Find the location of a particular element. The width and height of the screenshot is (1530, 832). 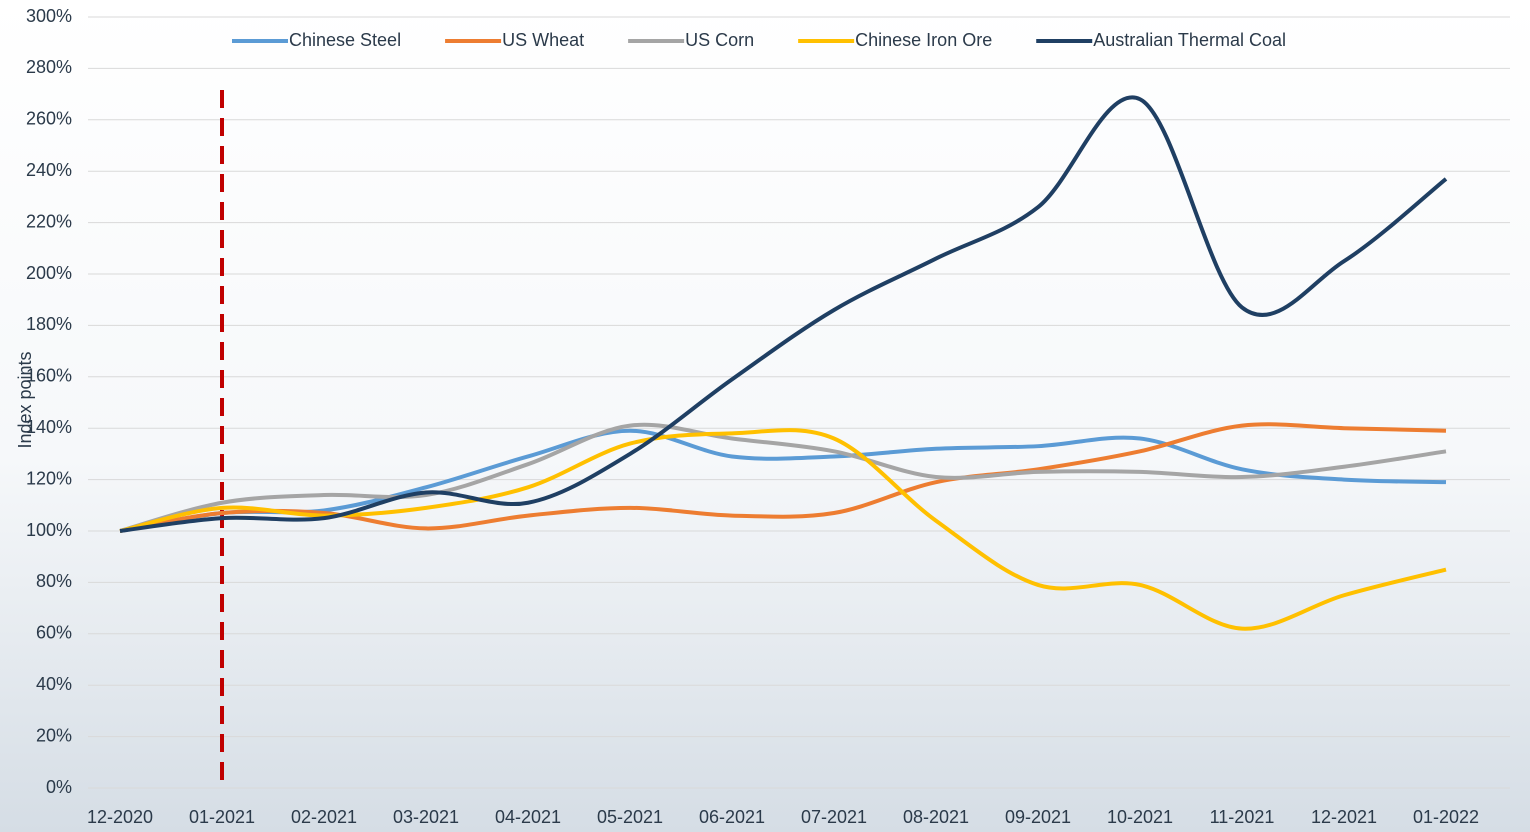

y-tick-label: 260% is located at coordinates (49, 119).